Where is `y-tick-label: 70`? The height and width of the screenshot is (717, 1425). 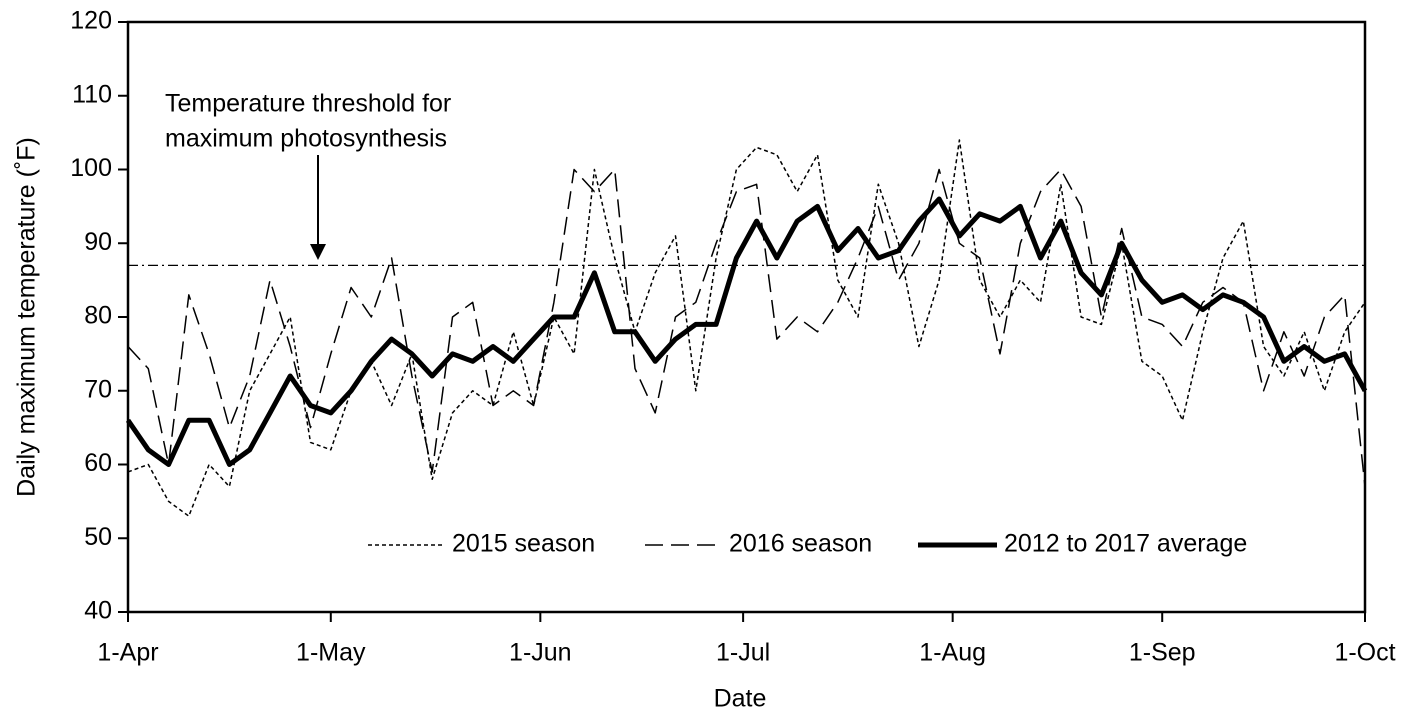
y-tick-label: 70 is located at coordinates (98, 389).